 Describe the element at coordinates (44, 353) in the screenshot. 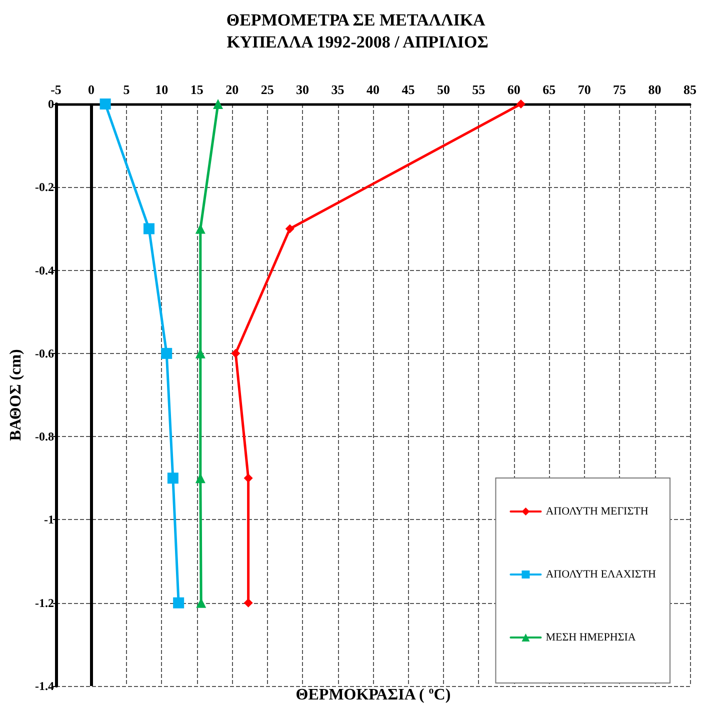

I see `y-tick-label: -0.6` at that location.